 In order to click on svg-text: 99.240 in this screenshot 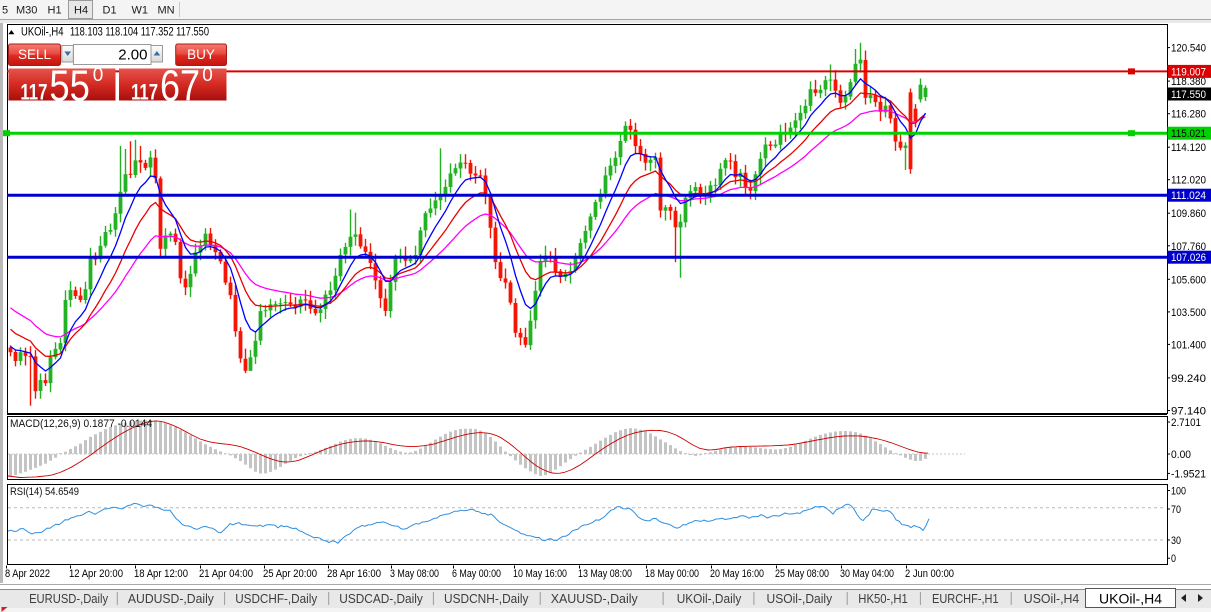, I will do `click(1188, 379)`.